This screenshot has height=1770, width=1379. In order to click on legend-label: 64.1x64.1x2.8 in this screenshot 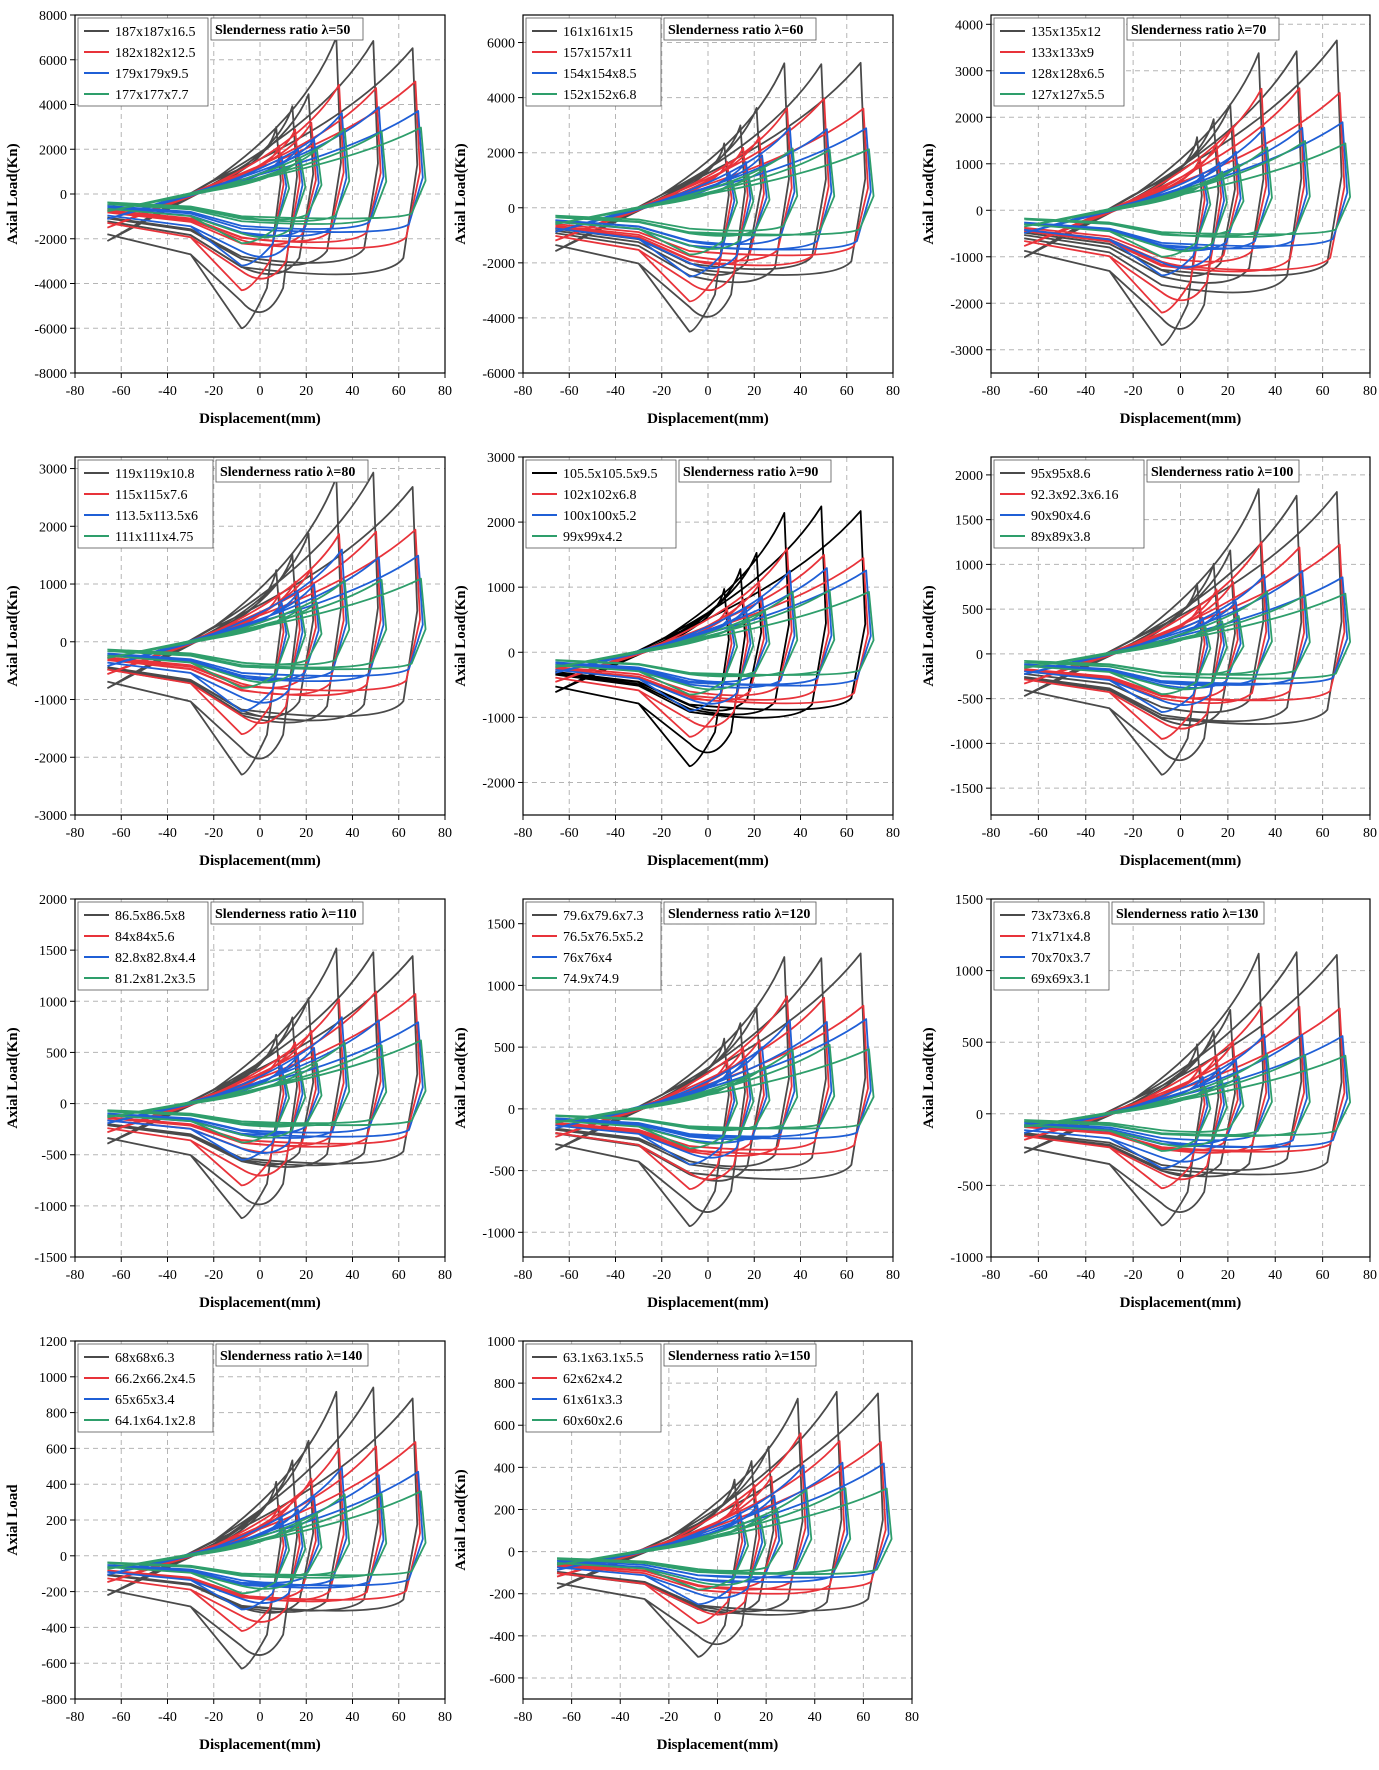, I will do `click(155, 1421)`.